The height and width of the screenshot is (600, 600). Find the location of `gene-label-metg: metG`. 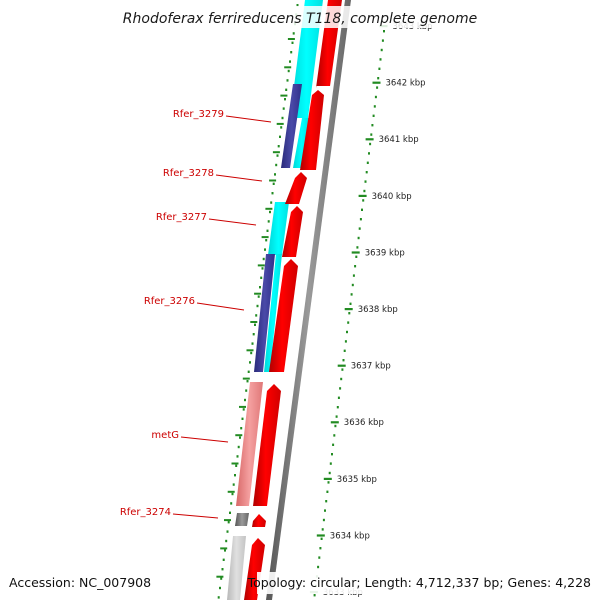

gene-label-metg: metG is located at coordinates (165, 435).